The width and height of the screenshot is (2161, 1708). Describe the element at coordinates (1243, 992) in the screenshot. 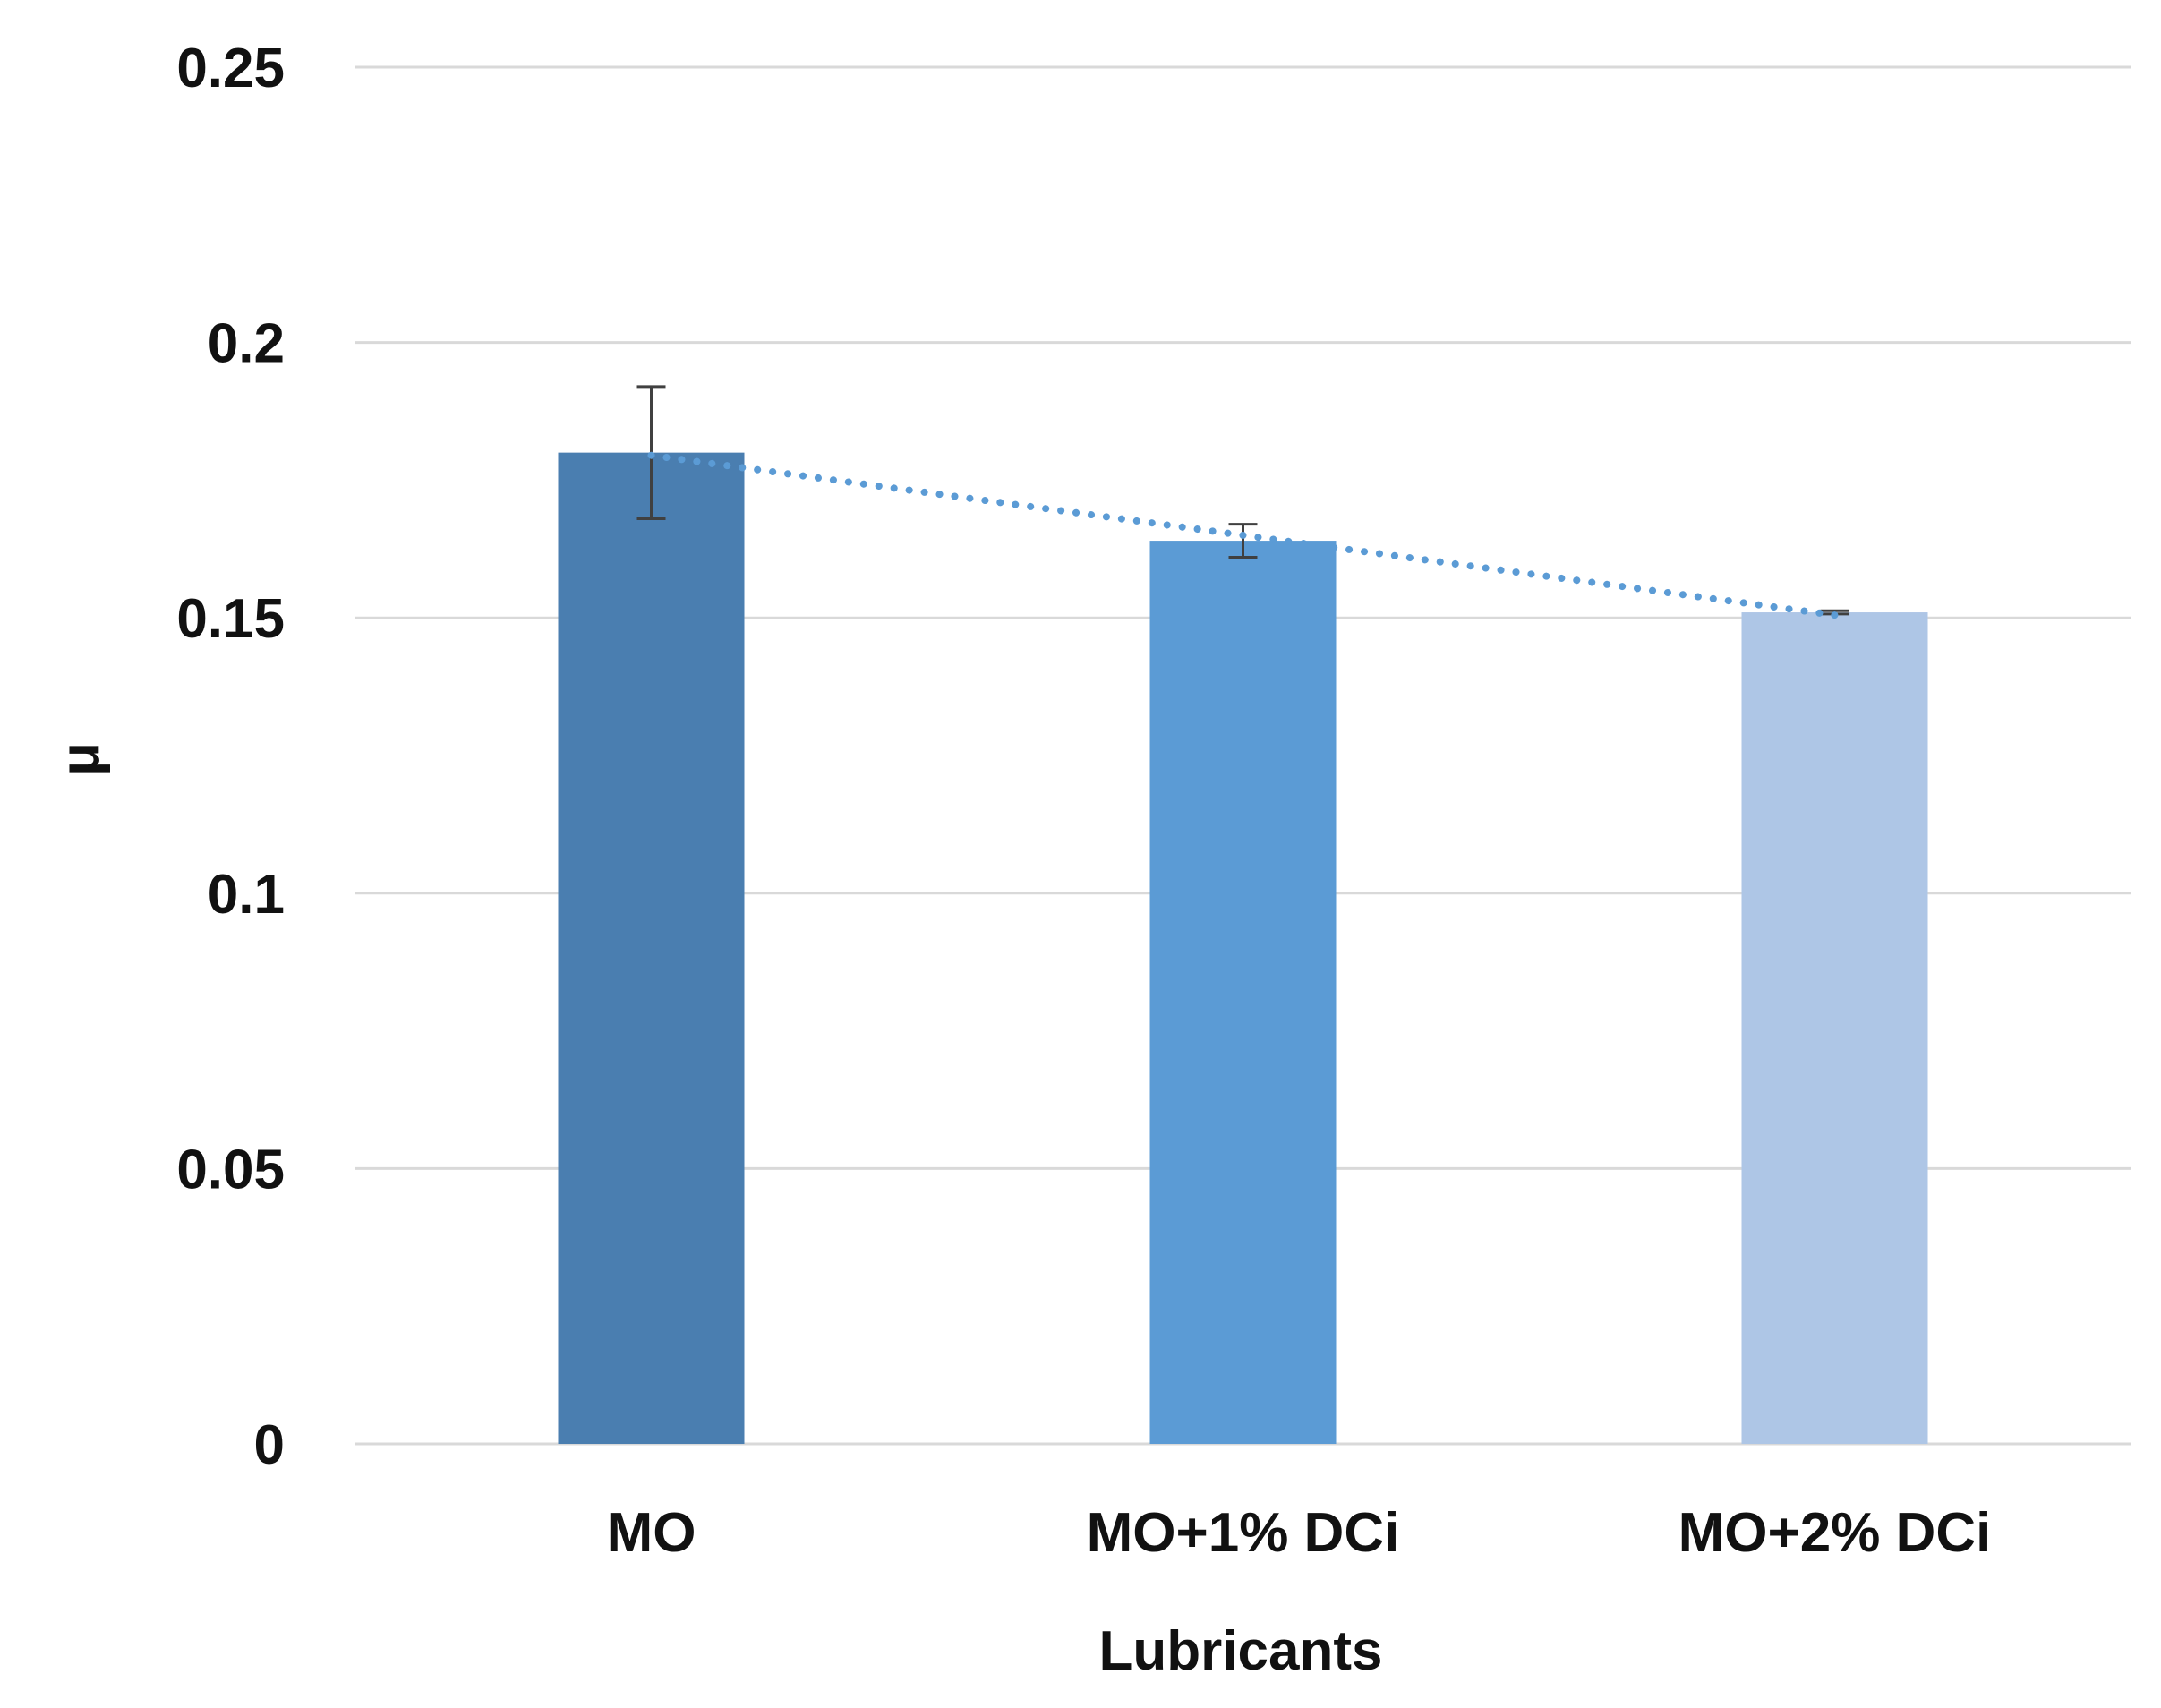

I see `bar-mo-1-dci` at that location.